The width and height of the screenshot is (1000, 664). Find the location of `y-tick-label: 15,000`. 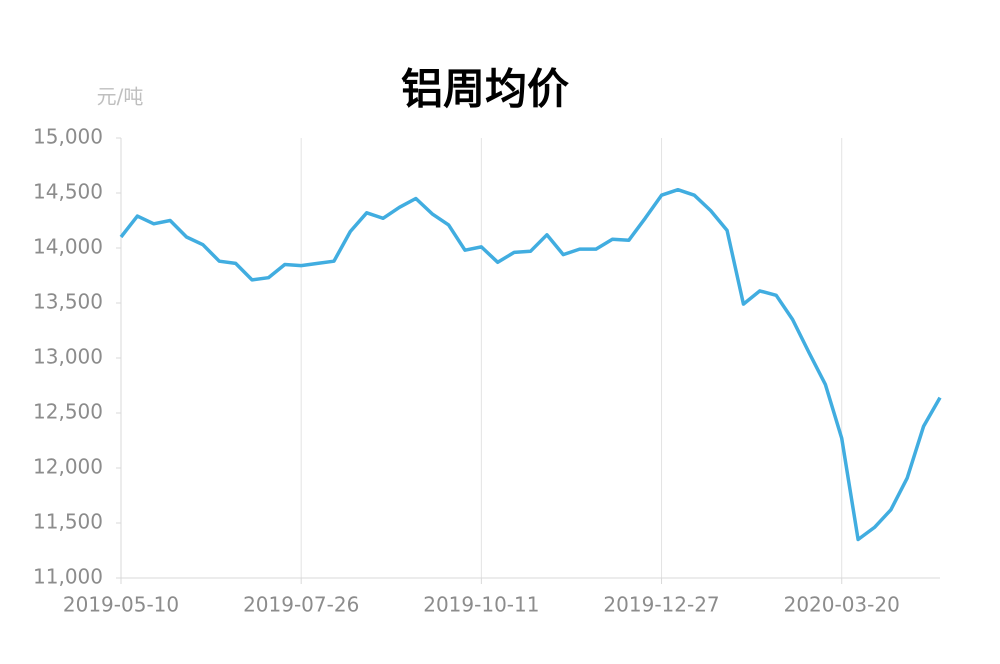

y-tick-label: 15,000 is located at coordinates (68, 137).